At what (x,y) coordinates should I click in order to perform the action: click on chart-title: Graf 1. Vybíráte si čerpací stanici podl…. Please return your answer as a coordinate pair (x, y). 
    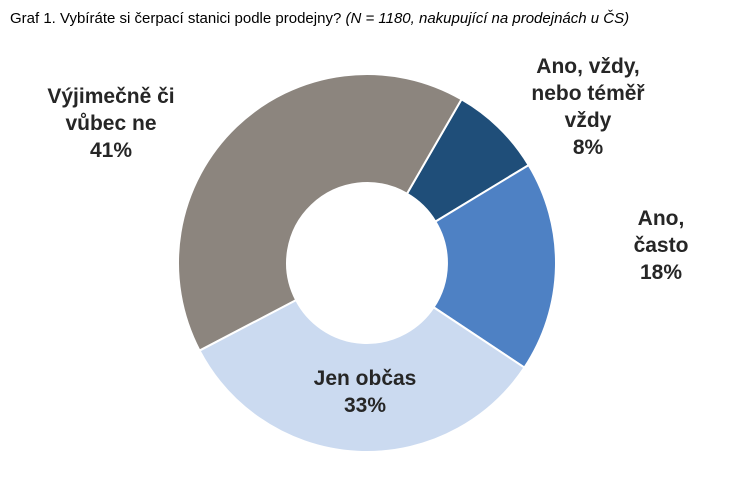
    Looking at the image, I should click on (319, 18).